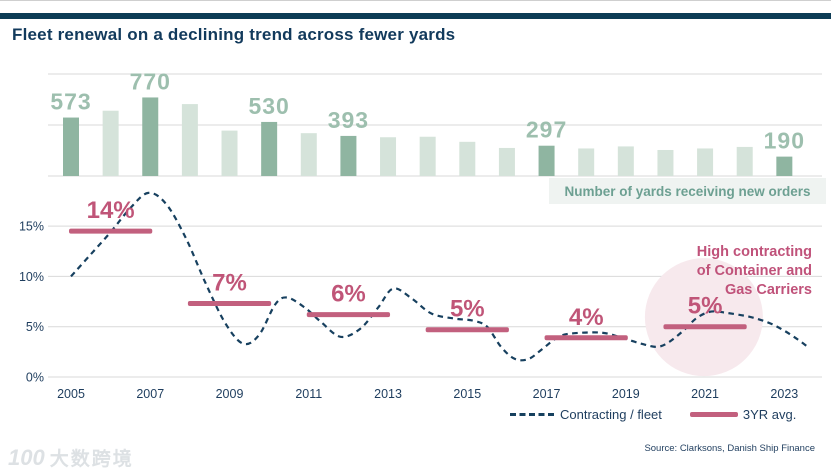 The height and width of the screenshot is (474, 831). What do you see at coordinates (348, 155) in the screenshot?
I see `bar-2012` at bounding box center [348, 155].